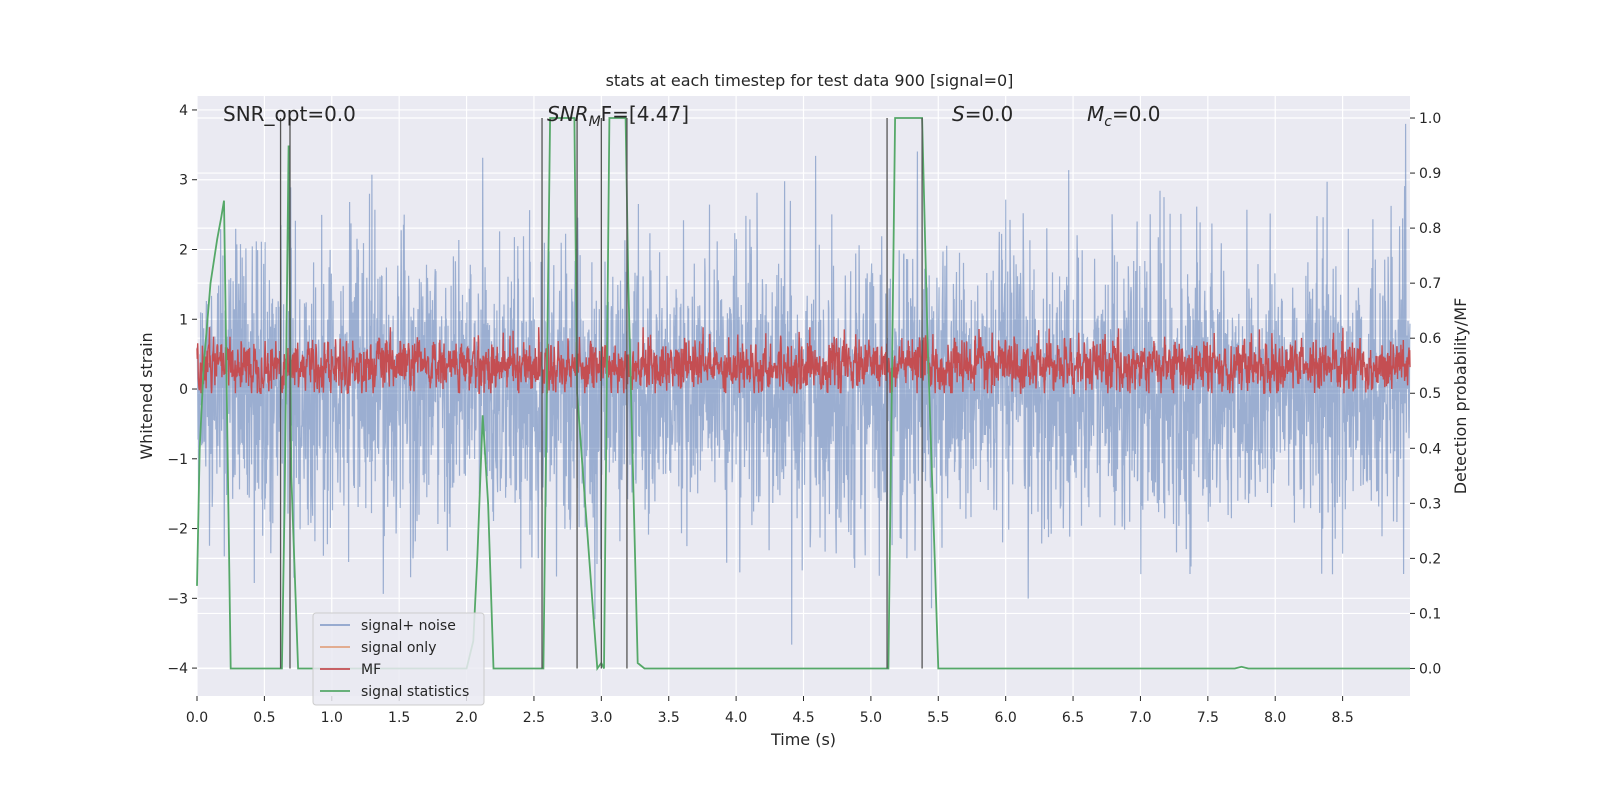  Describe the element at coordinates (183, 320) in the screenshot. I see `y-tick-label: 1` at that location.